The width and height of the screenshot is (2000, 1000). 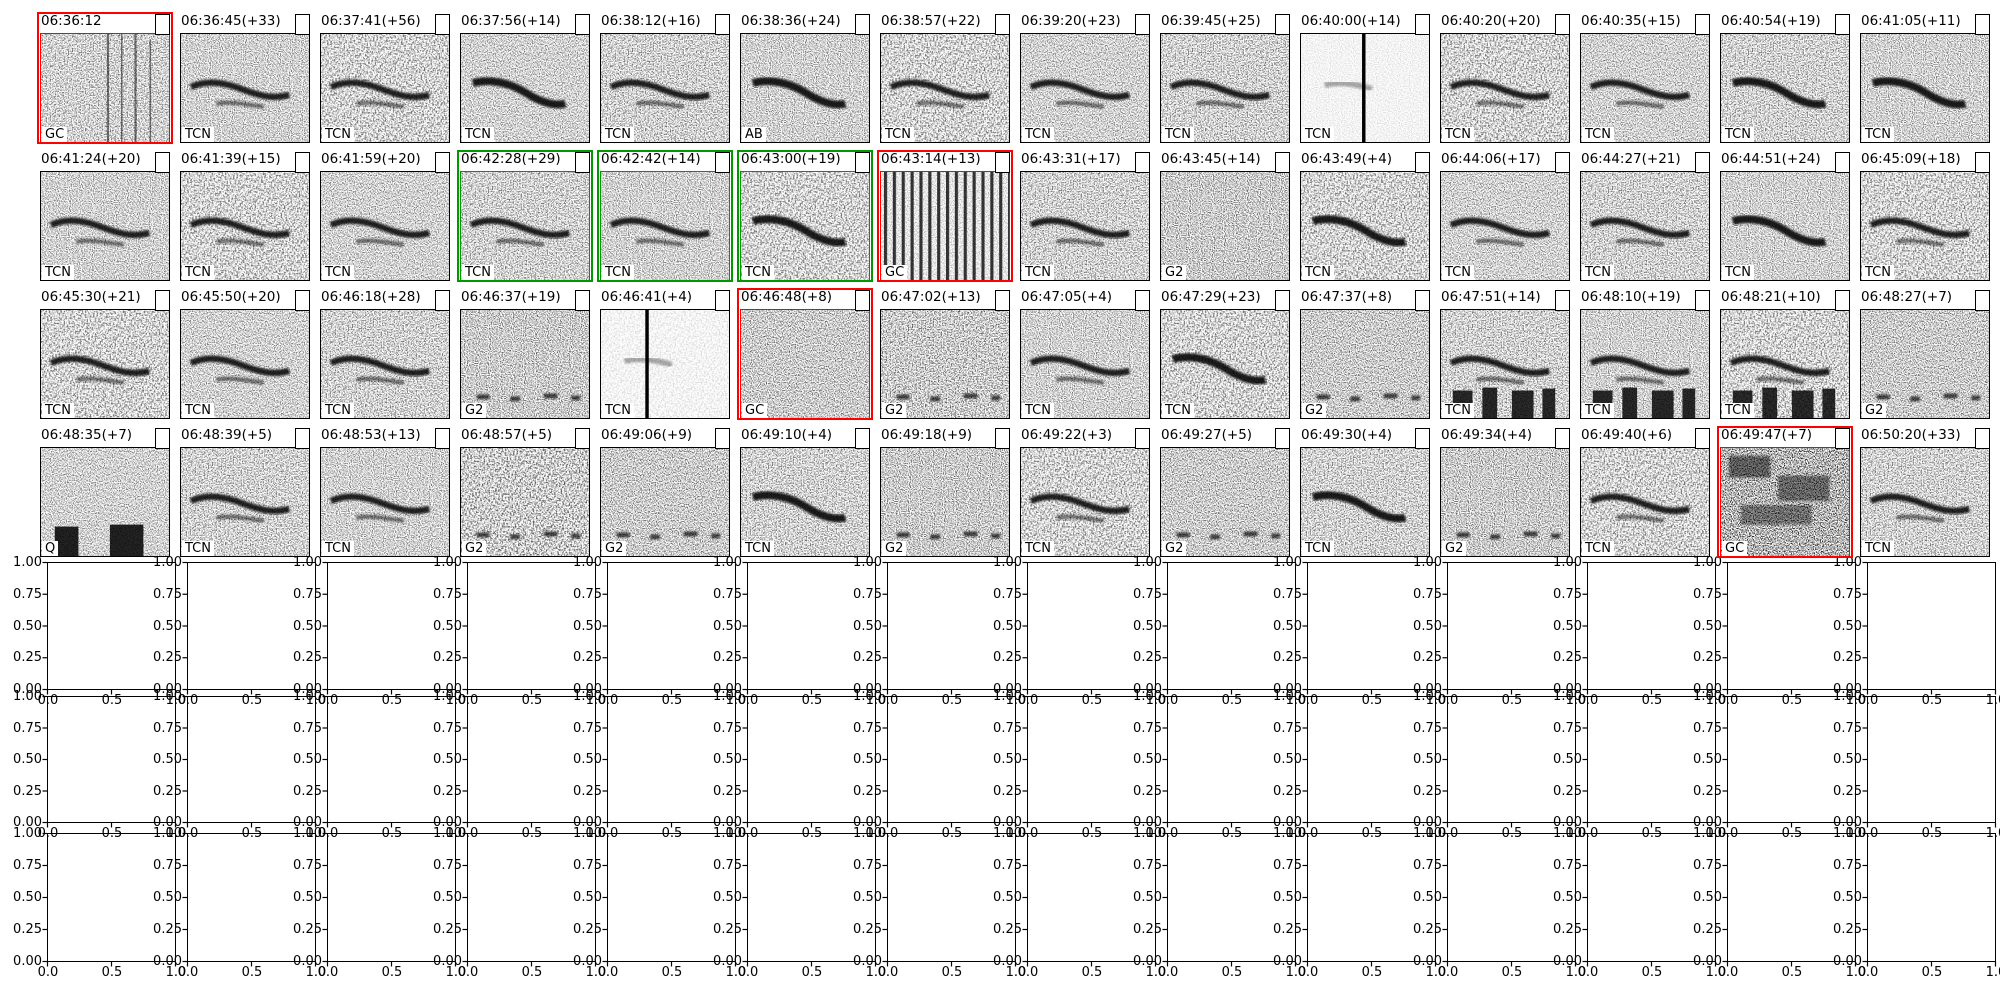 I want to click on panel-title: 06:44:06(+17), so click(x=1491, y=159).